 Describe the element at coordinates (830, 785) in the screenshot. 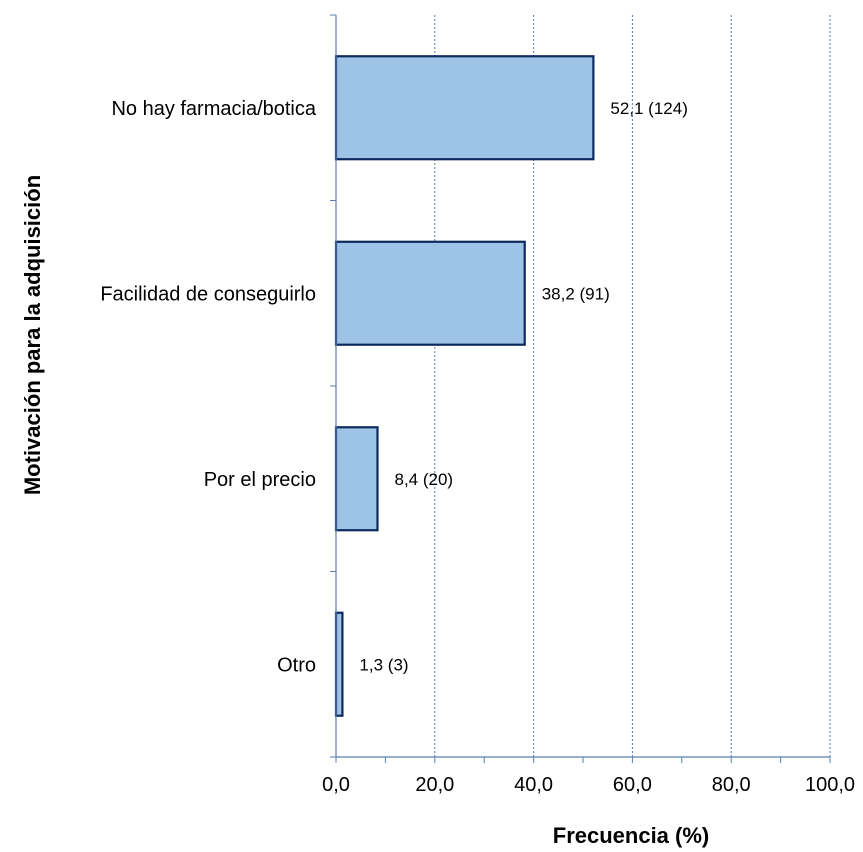

I see `x-tick-label: 100,0` at that location.